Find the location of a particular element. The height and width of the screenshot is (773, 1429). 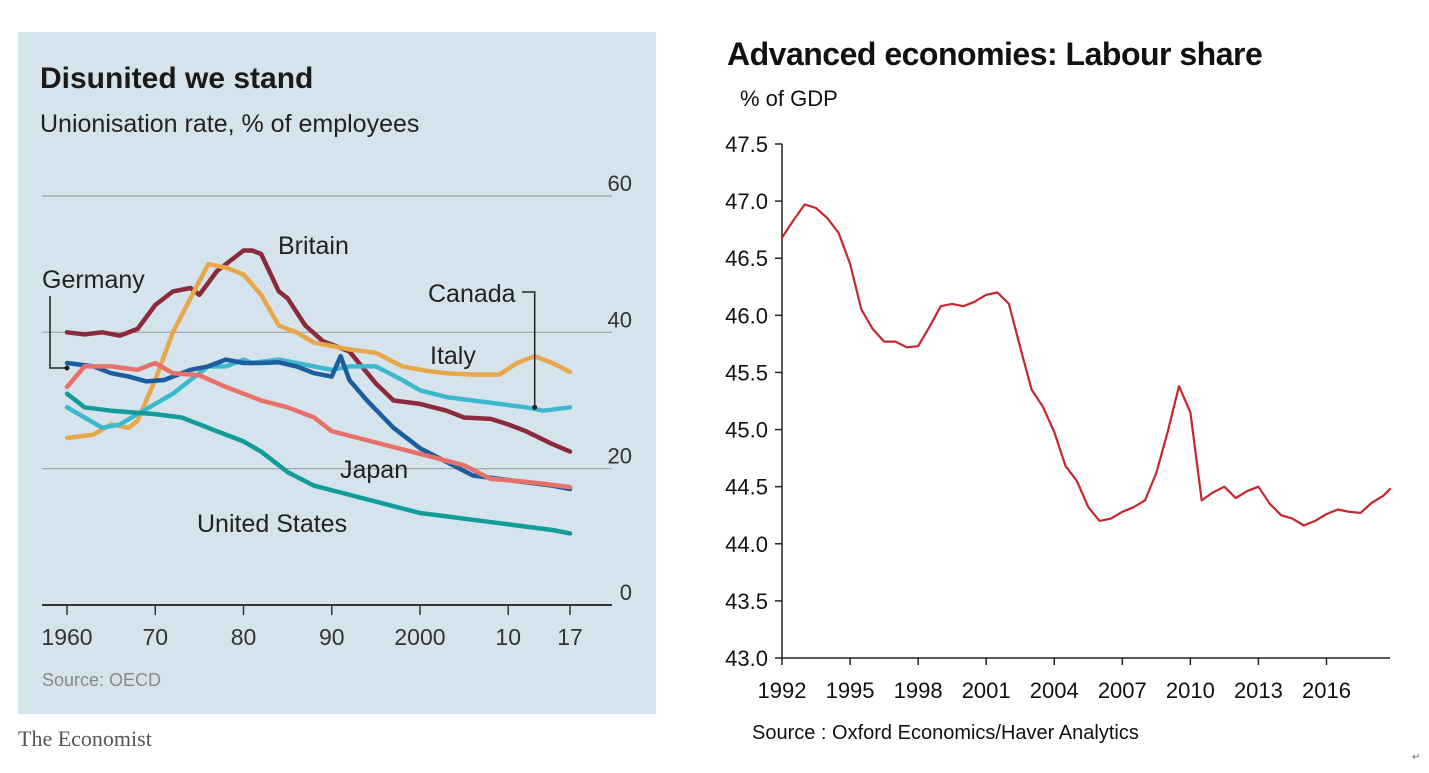

x-tick-label: 2004 is located at coordinates (1054, 690).